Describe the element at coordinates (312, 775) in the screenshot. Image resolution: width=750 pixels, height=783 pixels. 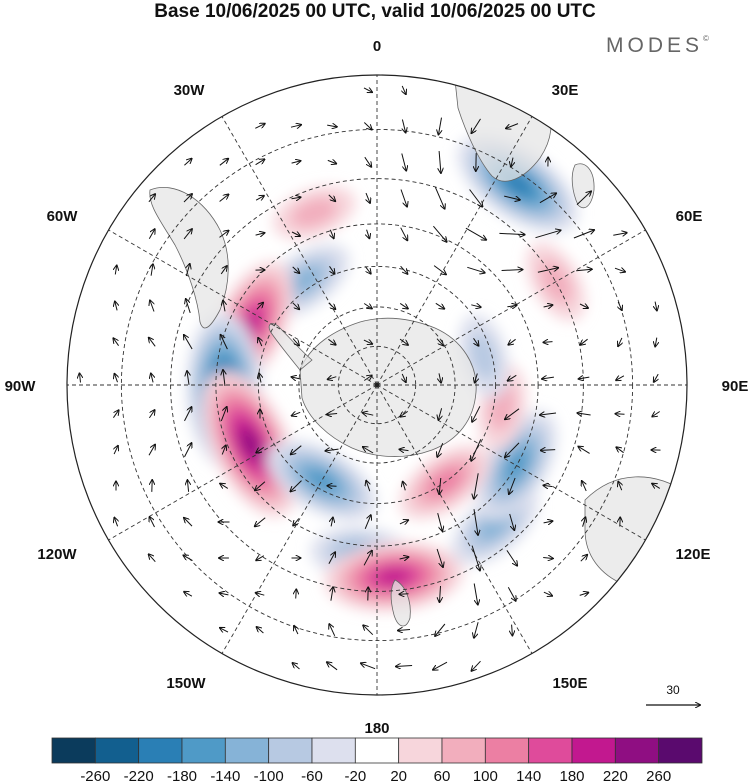
I see `colorbar-label: -60` at that location.